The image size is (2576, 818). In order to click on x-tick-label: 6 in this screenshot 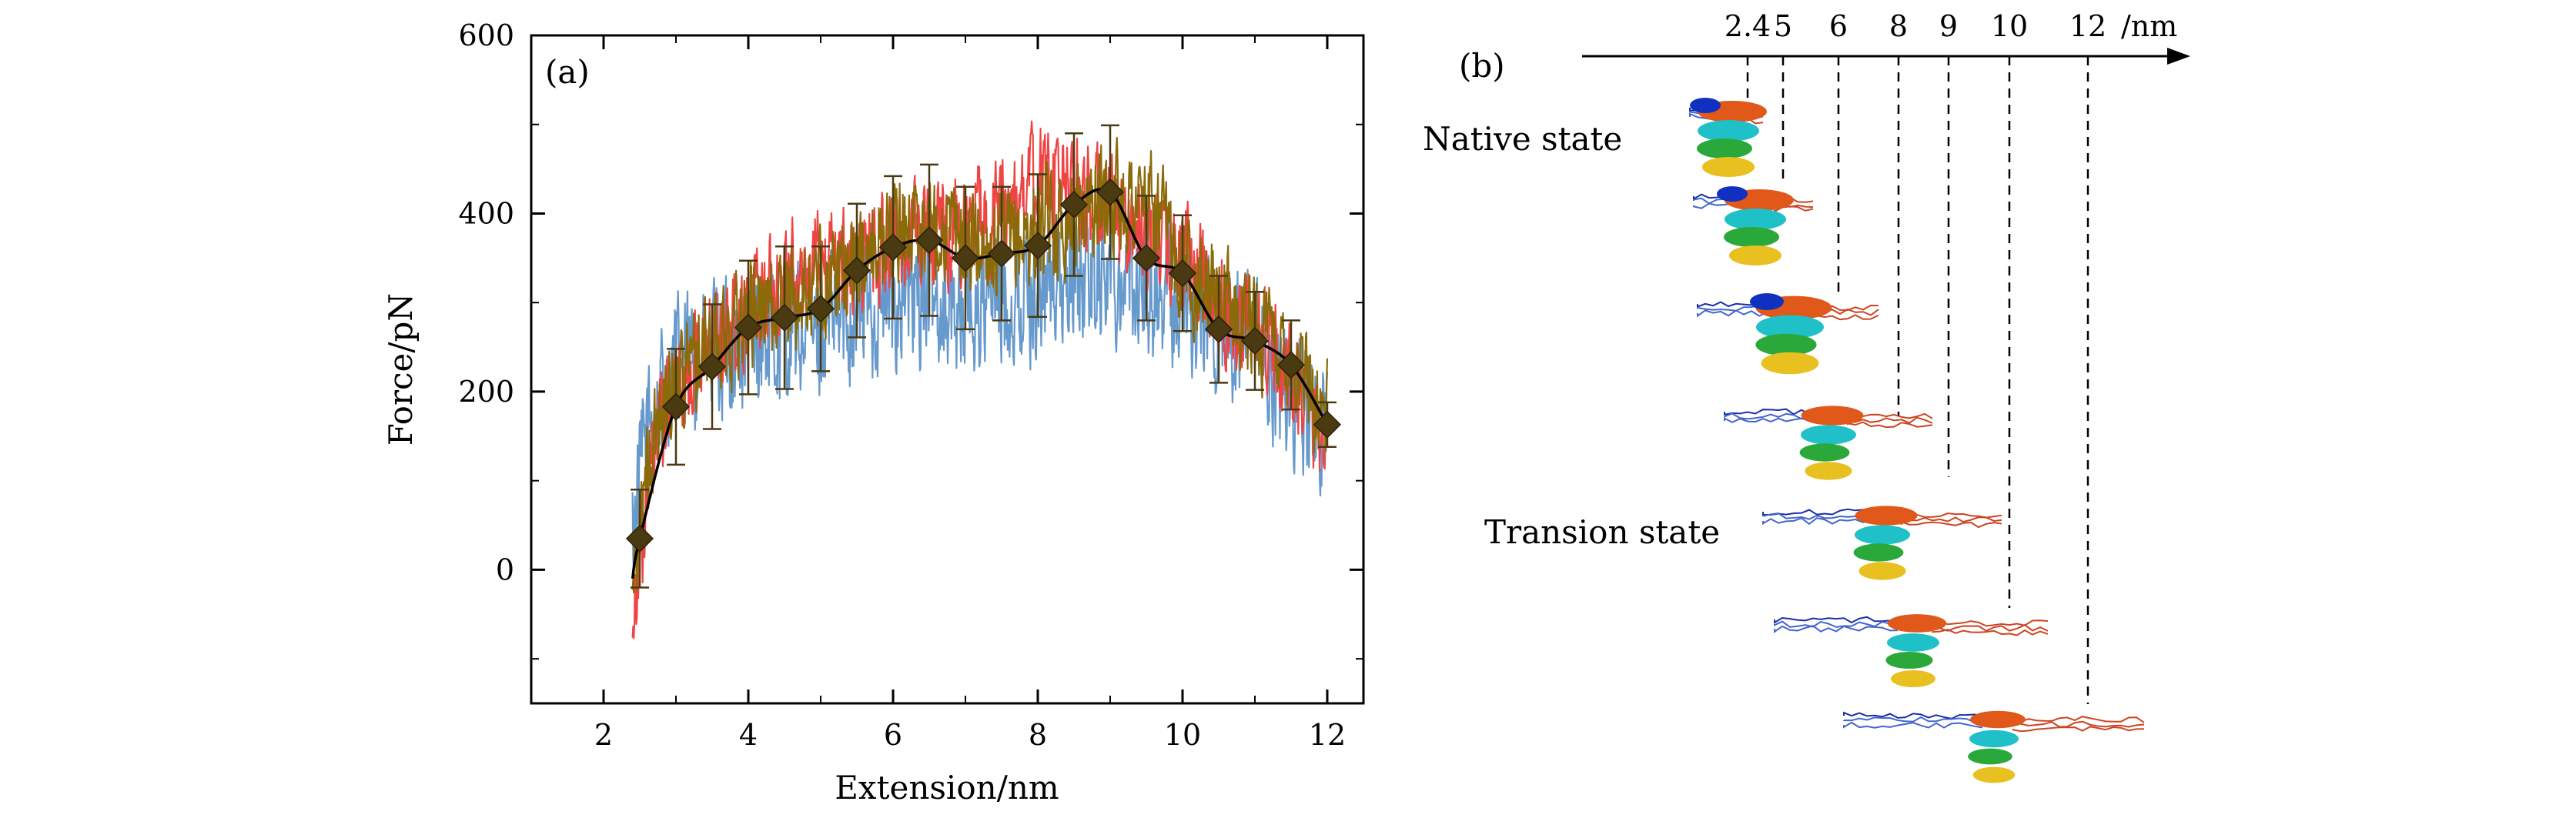, I will do `click(893, 735)`.